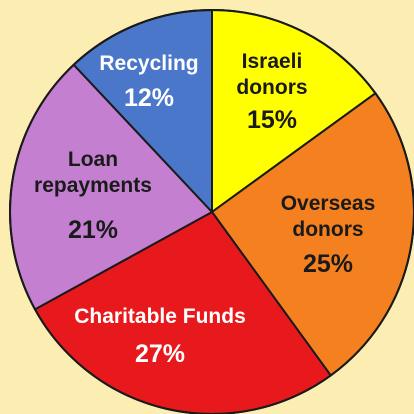 This screenshot has height=414, width=414. What do you see at coordinates (272, 61) in the screenshot?
I see `slice-label-1-line-1: Israeli` at bounding box center [272, 61].